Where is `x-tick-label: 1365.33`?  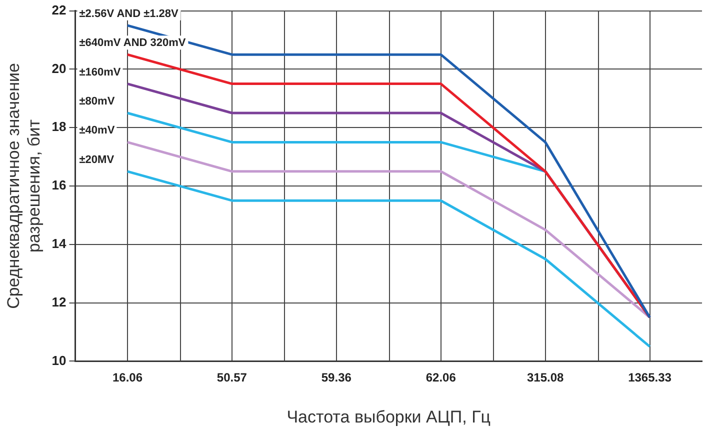 x-tick-label: 1365.33 is located at coordinates (650, 377).